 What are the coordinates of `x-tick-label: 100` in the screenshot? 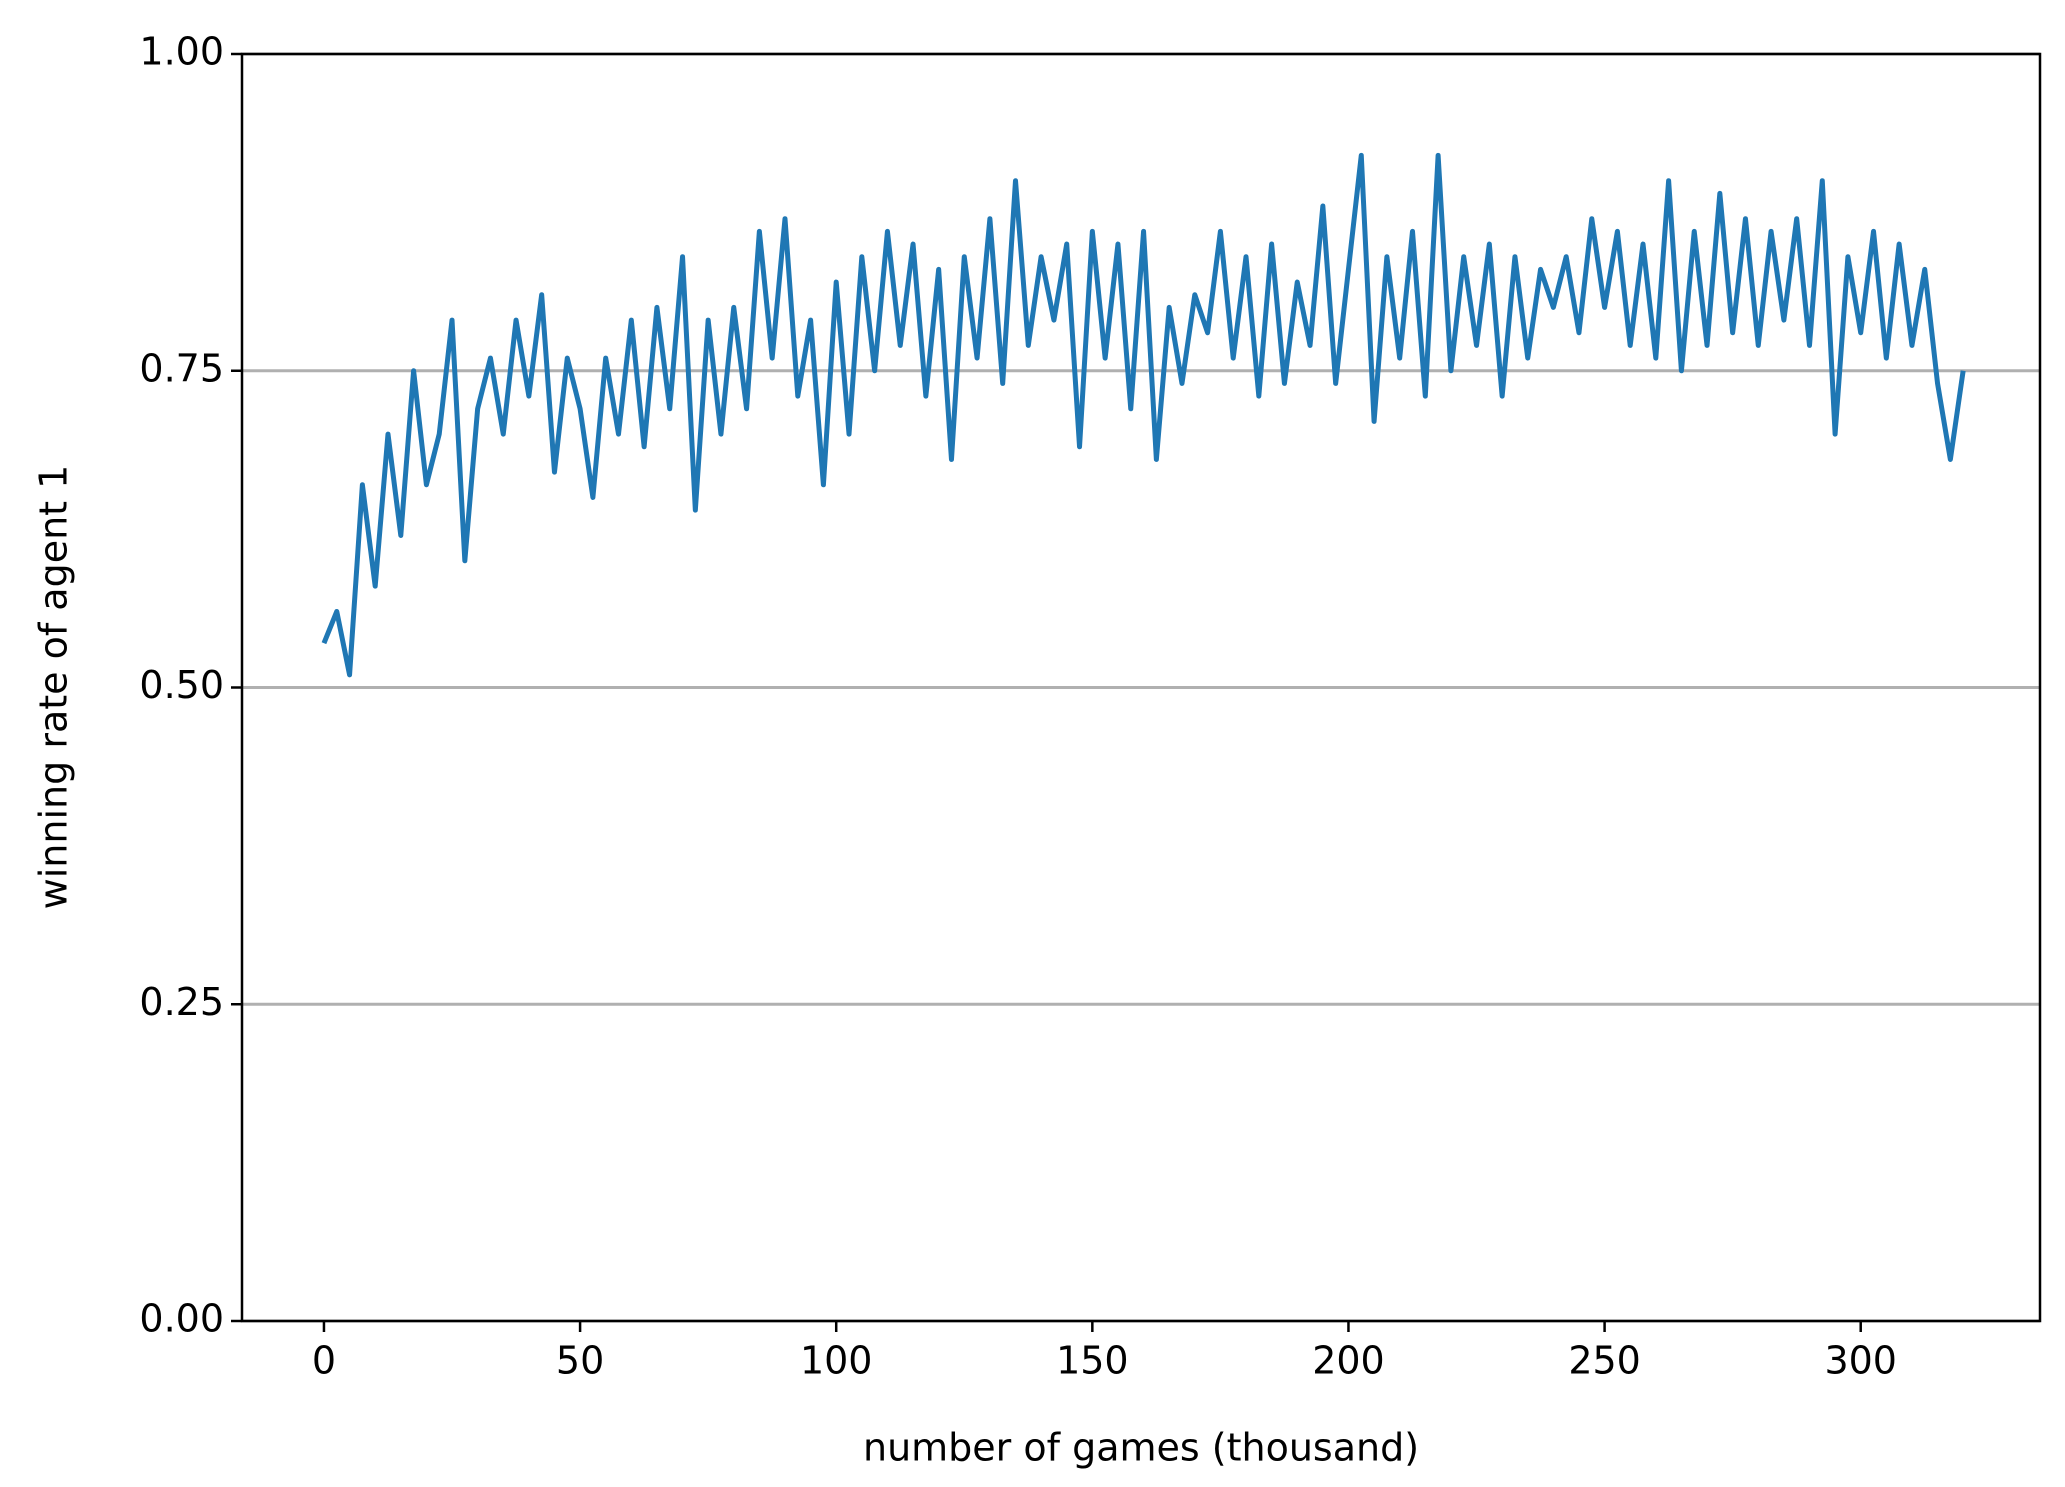 It's located at (836, 1361).